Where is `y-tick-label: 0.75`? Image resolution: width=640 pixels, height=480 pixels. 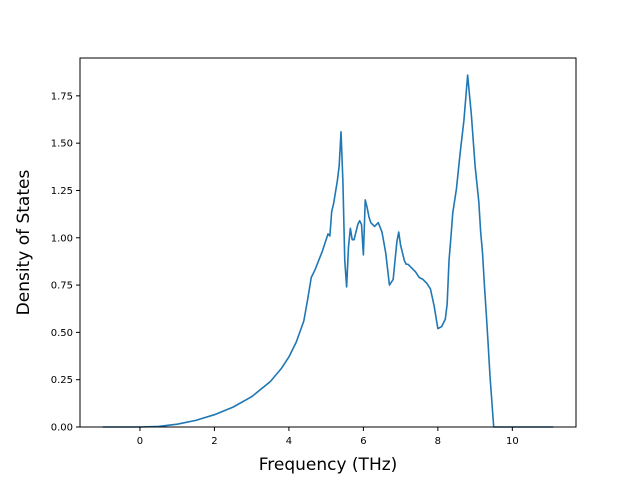 y-tick-label: 0.75 is located at coordinates (62, 286).